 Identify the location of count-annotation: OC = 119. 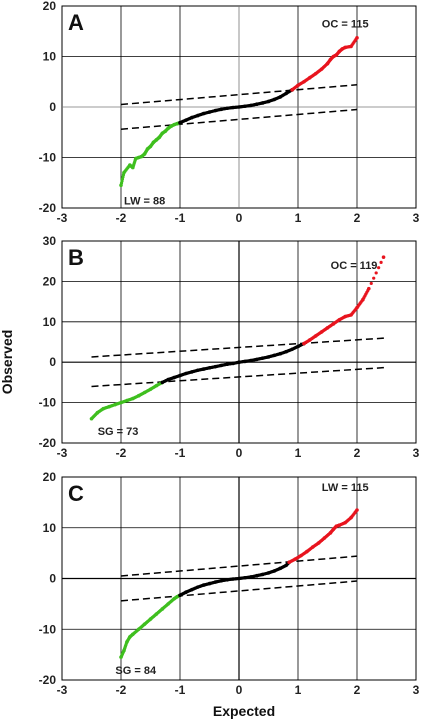
(354, 266).